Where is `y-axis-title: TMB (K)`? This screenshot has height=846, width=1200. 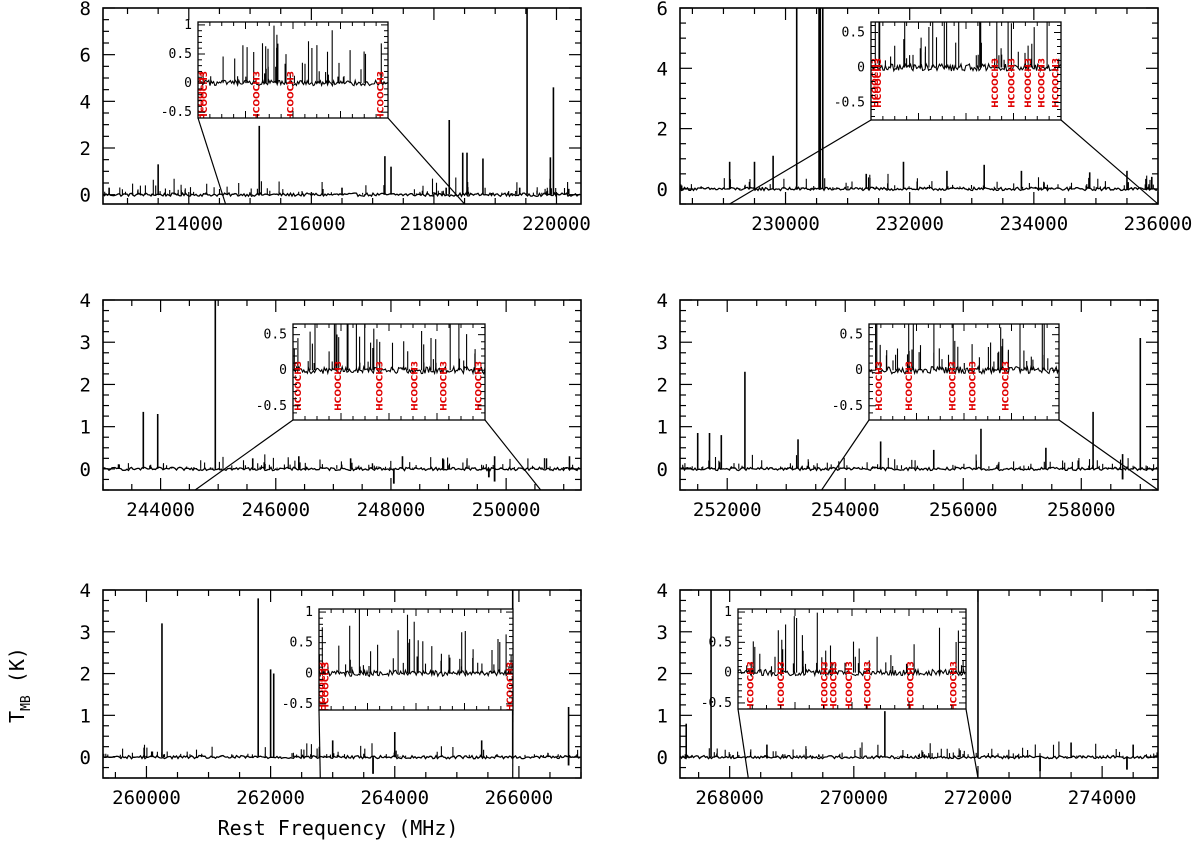 y-axis-title: TMB (K) is located at coordinates (19, 685).